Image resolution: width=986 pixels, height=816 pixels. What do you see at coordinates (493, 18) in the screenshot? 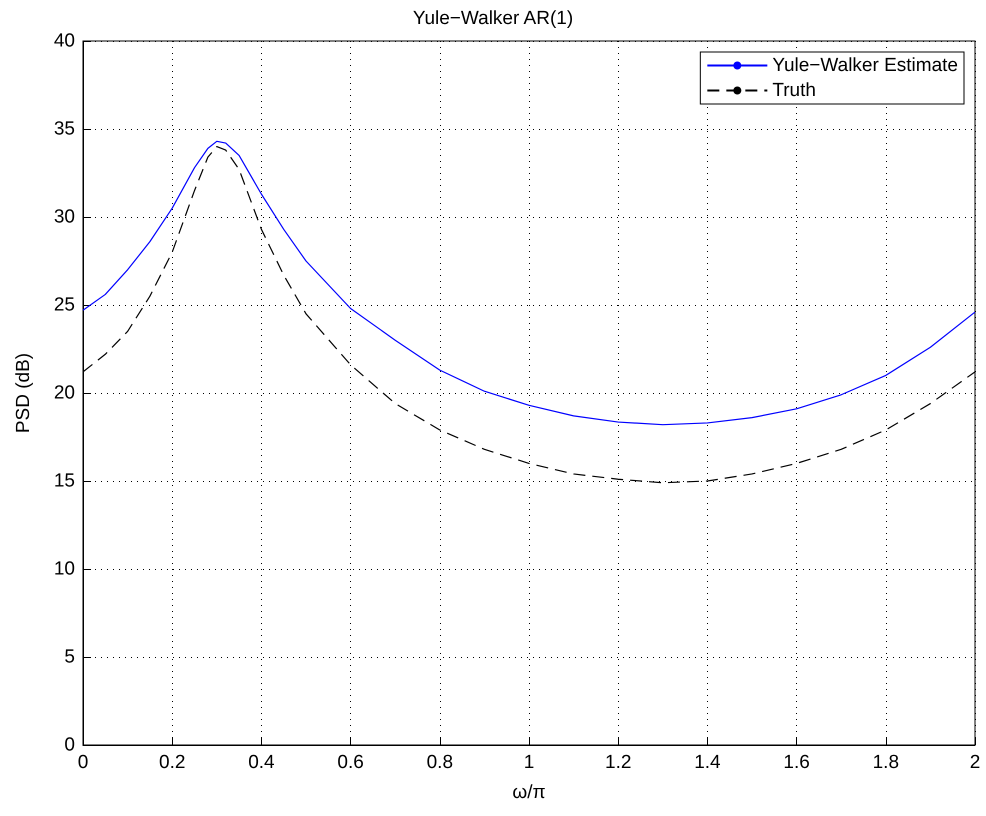
I see `chart-title: Yule−Walker AR(1)` at bounding box center [493, 18].